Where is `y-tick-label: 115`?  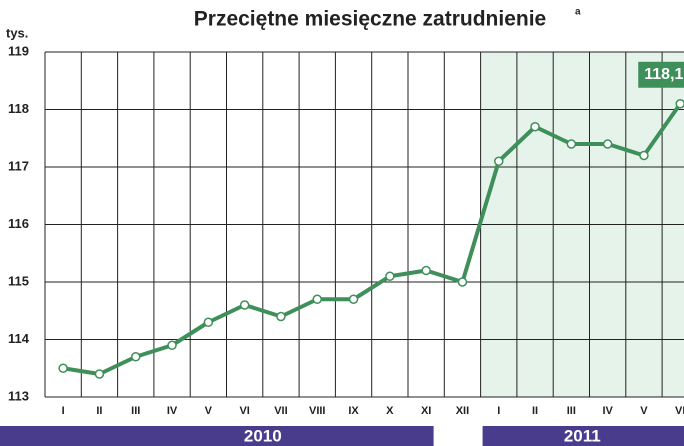
y-tick-label: 115 is located at coordinates (18, 280).